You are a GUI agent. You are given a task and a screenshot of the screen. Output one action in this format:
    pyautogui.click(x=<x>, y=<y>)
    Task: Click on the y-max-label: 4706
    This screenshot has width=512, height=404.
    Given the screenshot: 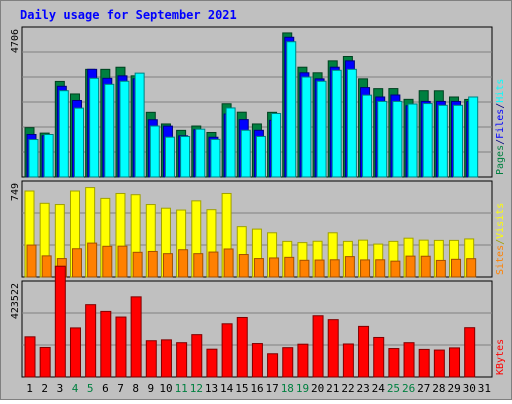 What is the action you would take?
    pyautogui.click(x=15, y=41)
    